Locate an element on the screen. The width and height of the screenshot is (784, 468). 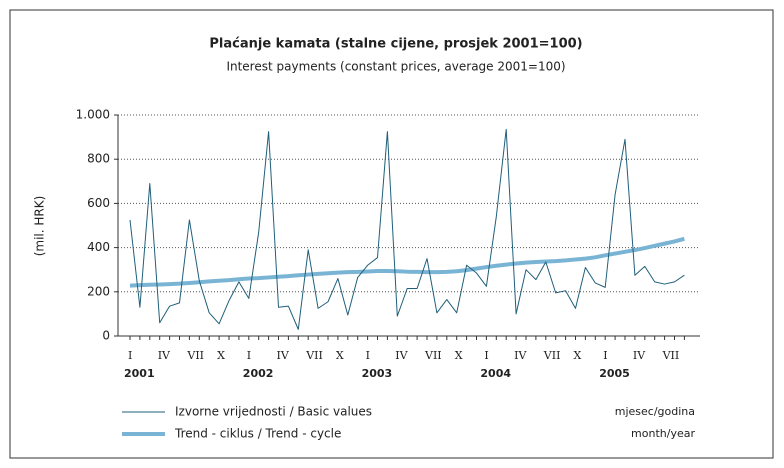
y-axis-label: (mil. HRK) is located at coordinates (40, 226).